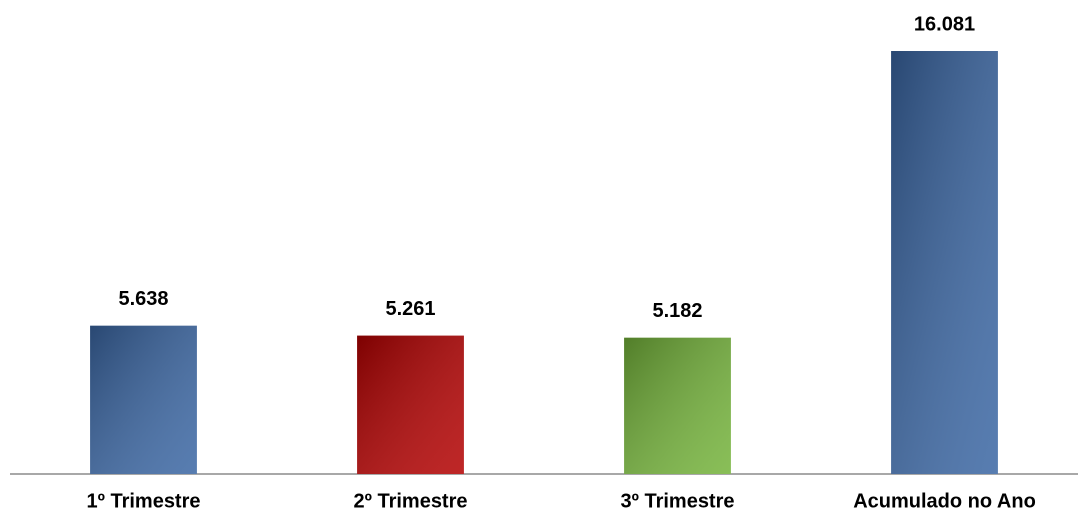 This screenshot has width=1080, height=524. Describe the element at coordinates (410, 309) in the screenshot. I see `value-label: 5.261` at that location.